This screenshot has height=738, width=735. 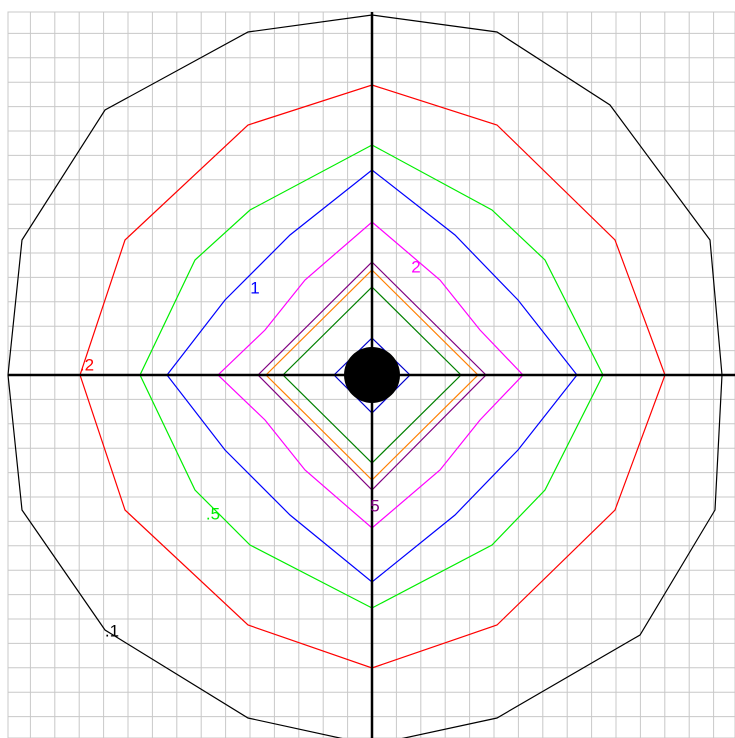 I want to click on contour-label: .2, so click(x=87, y=364).